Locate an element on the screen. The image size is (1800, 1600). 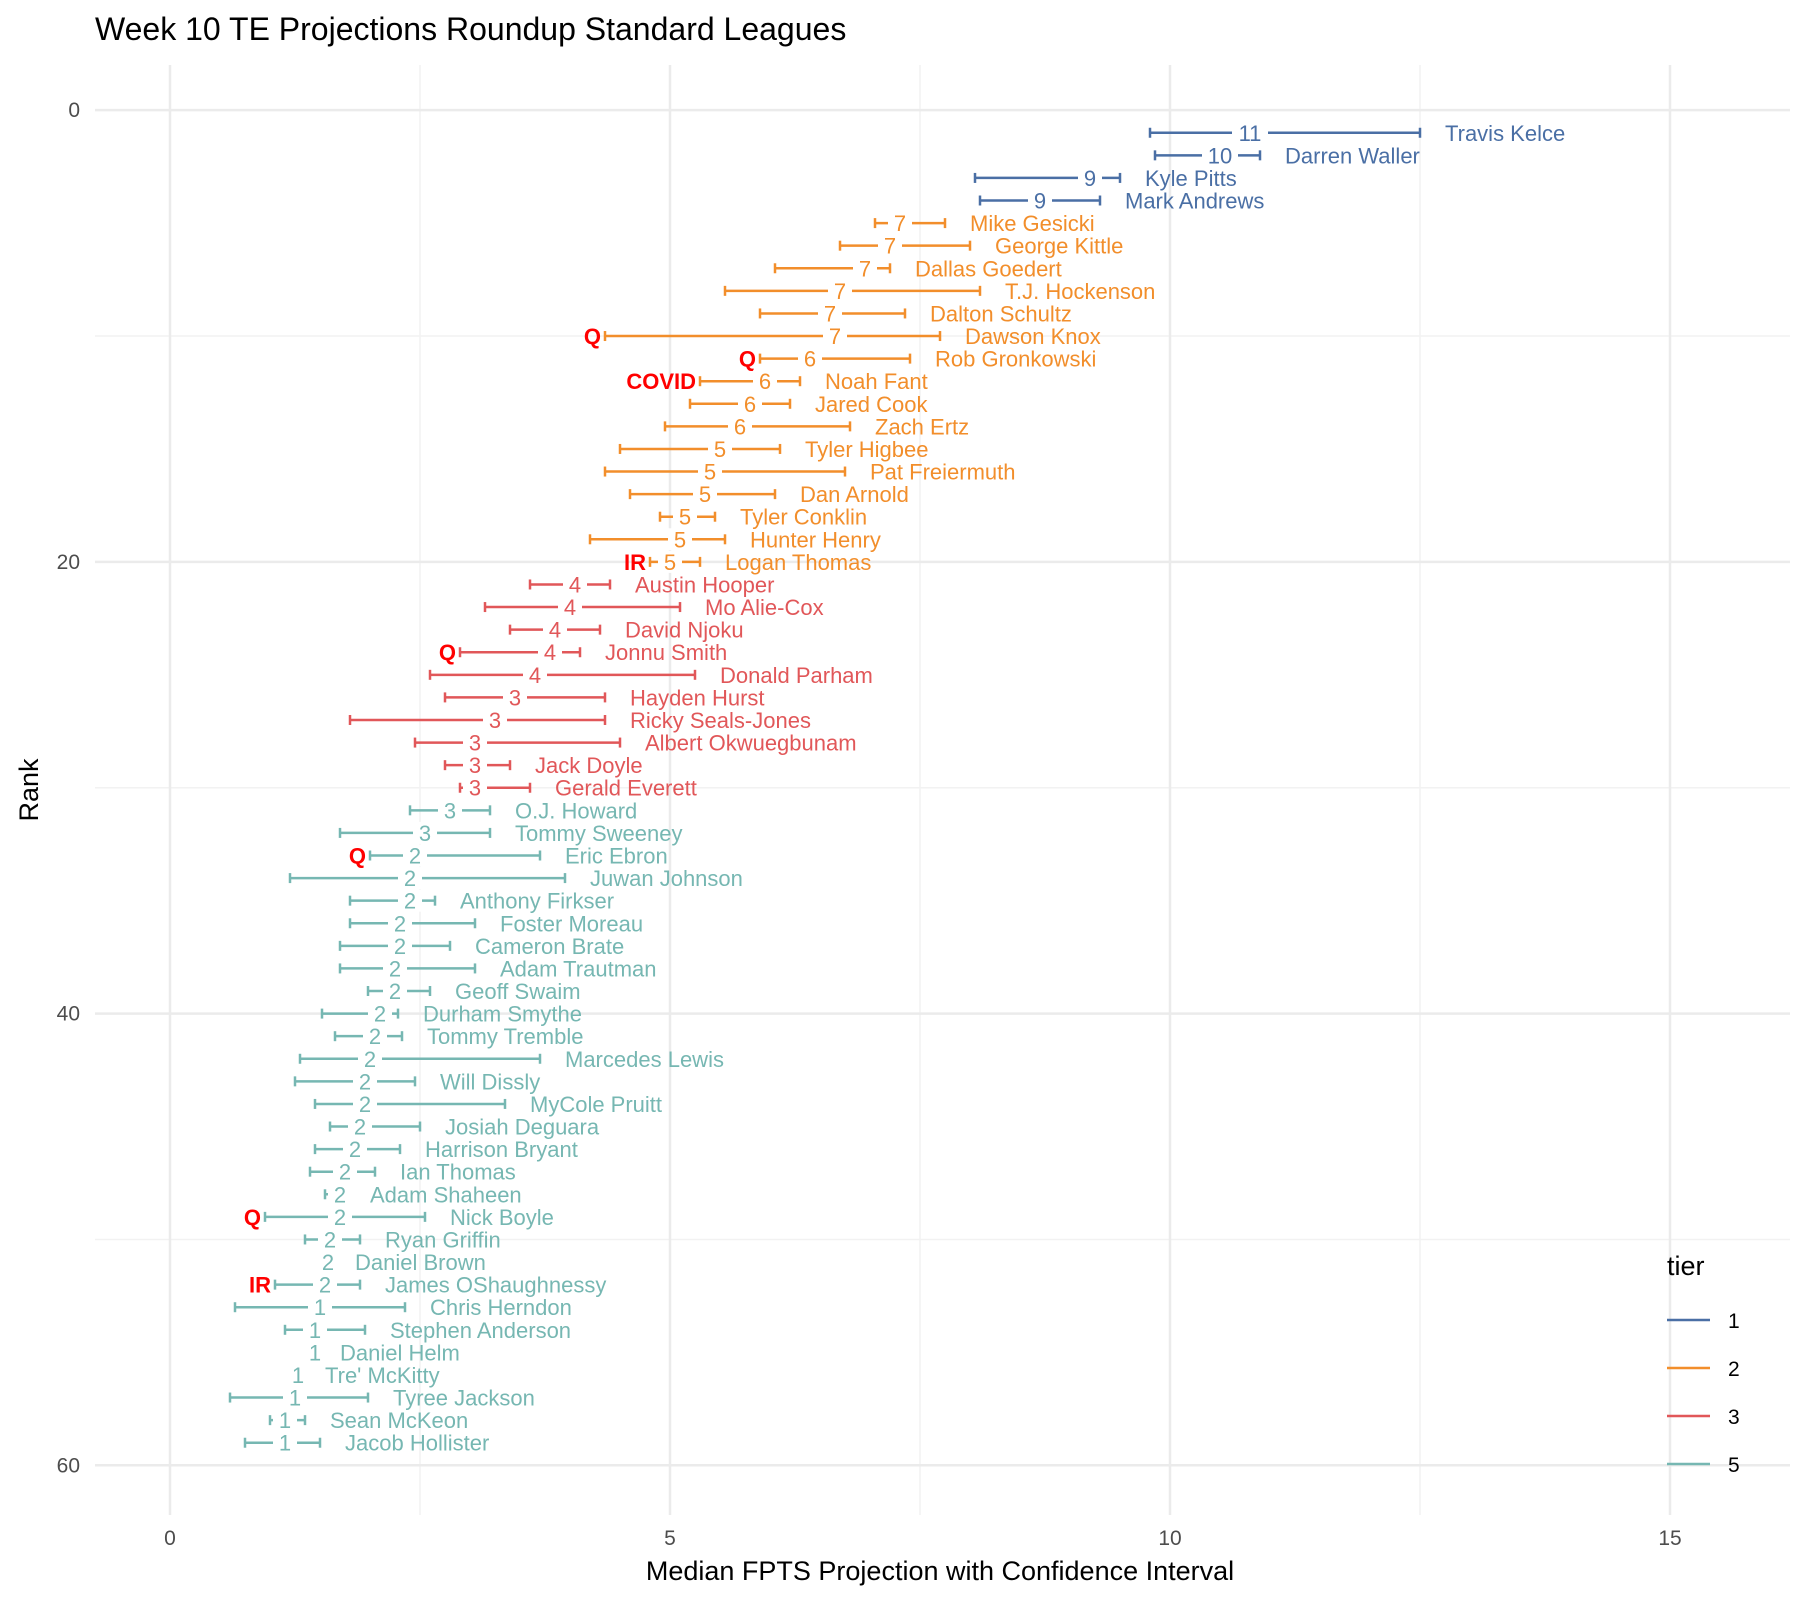
median-label: 10 is located at coordinates (1220, 155).